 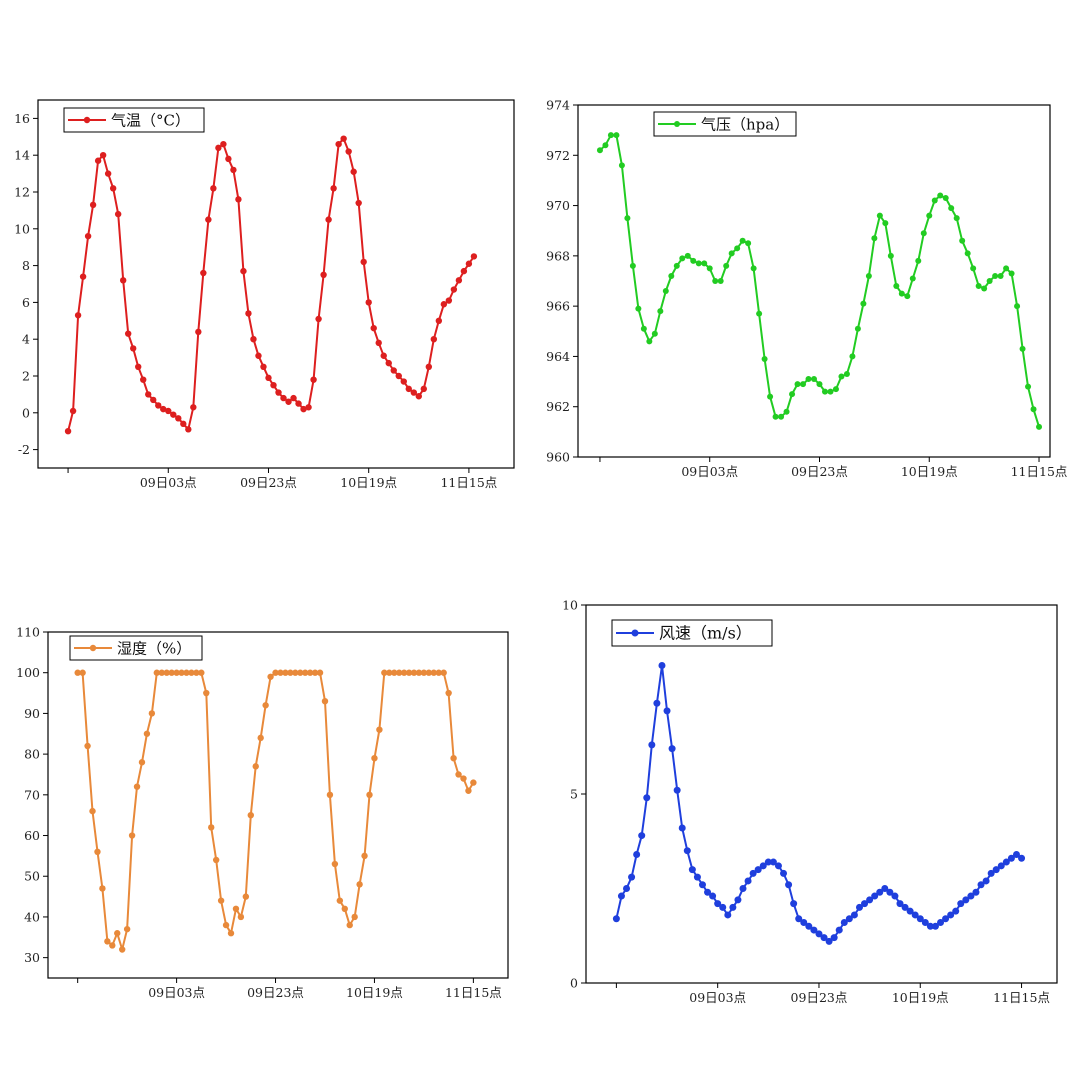 What do you see at coordinates (22, 155) in the screenshot?
I see `y-tick-label: 14` at bounding box center [22, 155].